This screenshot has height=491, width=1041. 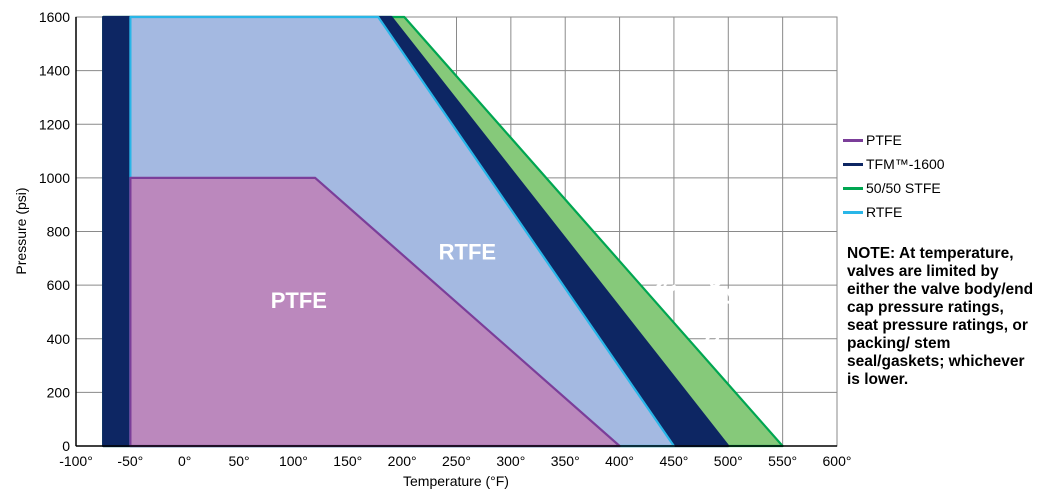 I want to click on legend-item-rtfe: RTFE, so click(x=894, y=212).